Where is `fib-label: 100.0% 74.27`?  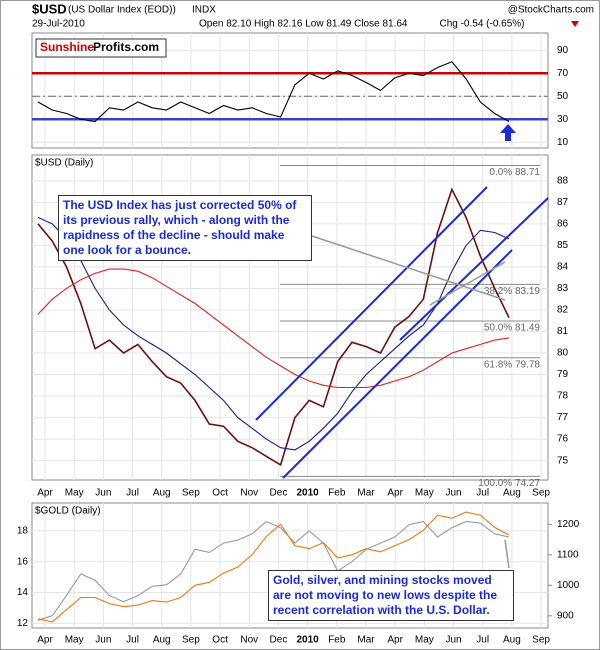 fib-label: 100.0% 74.27 is located at coordinates (509, 483).